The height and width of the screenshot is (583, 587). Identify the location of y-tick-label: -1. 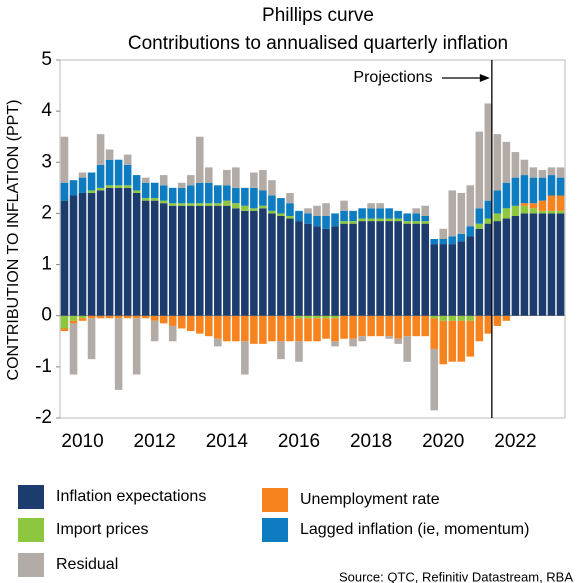
(43, 366).